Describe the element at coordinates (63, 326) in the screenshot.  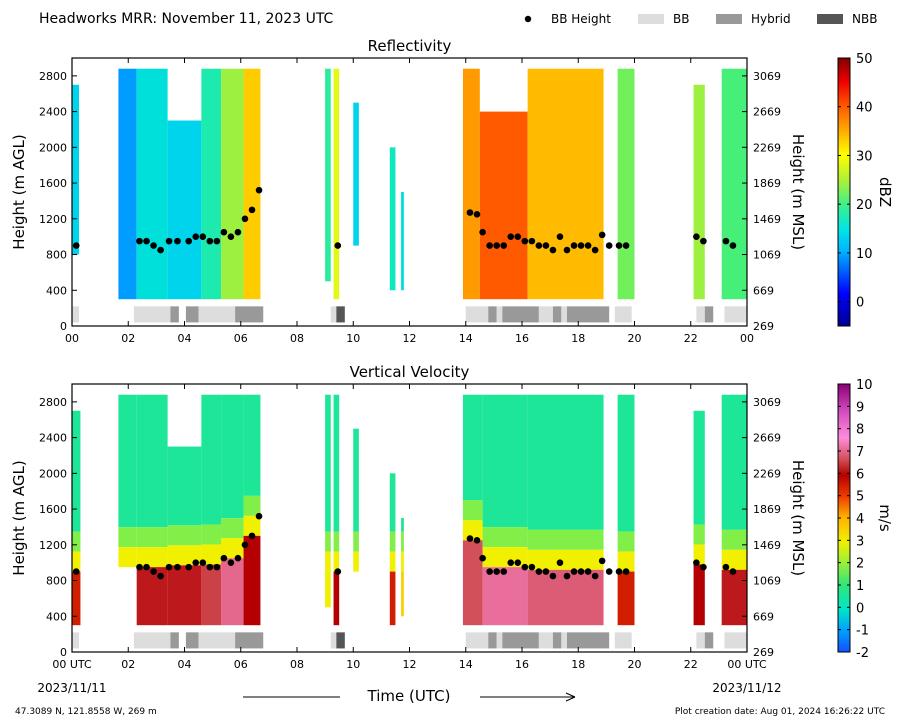
I see `y-tick-label: 0` at that location.